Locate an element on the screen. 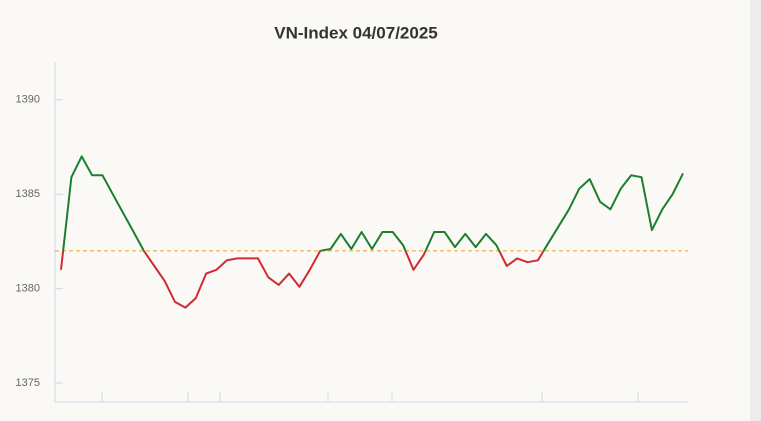 The width and height of the screenshot is (761, 421). chart-title: VN-Index 04/07/2025 is located at coordinates (355, 32).